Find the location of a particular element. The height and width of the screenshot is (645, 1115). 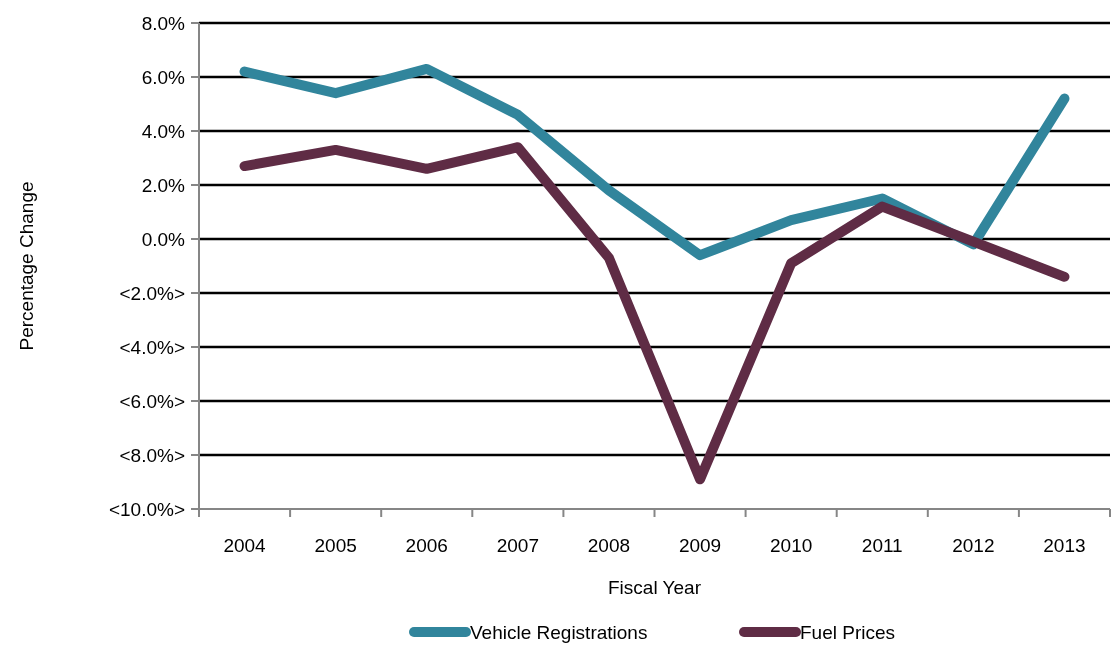

x-tick-label: 2005 is located at coordinates (335, 545).